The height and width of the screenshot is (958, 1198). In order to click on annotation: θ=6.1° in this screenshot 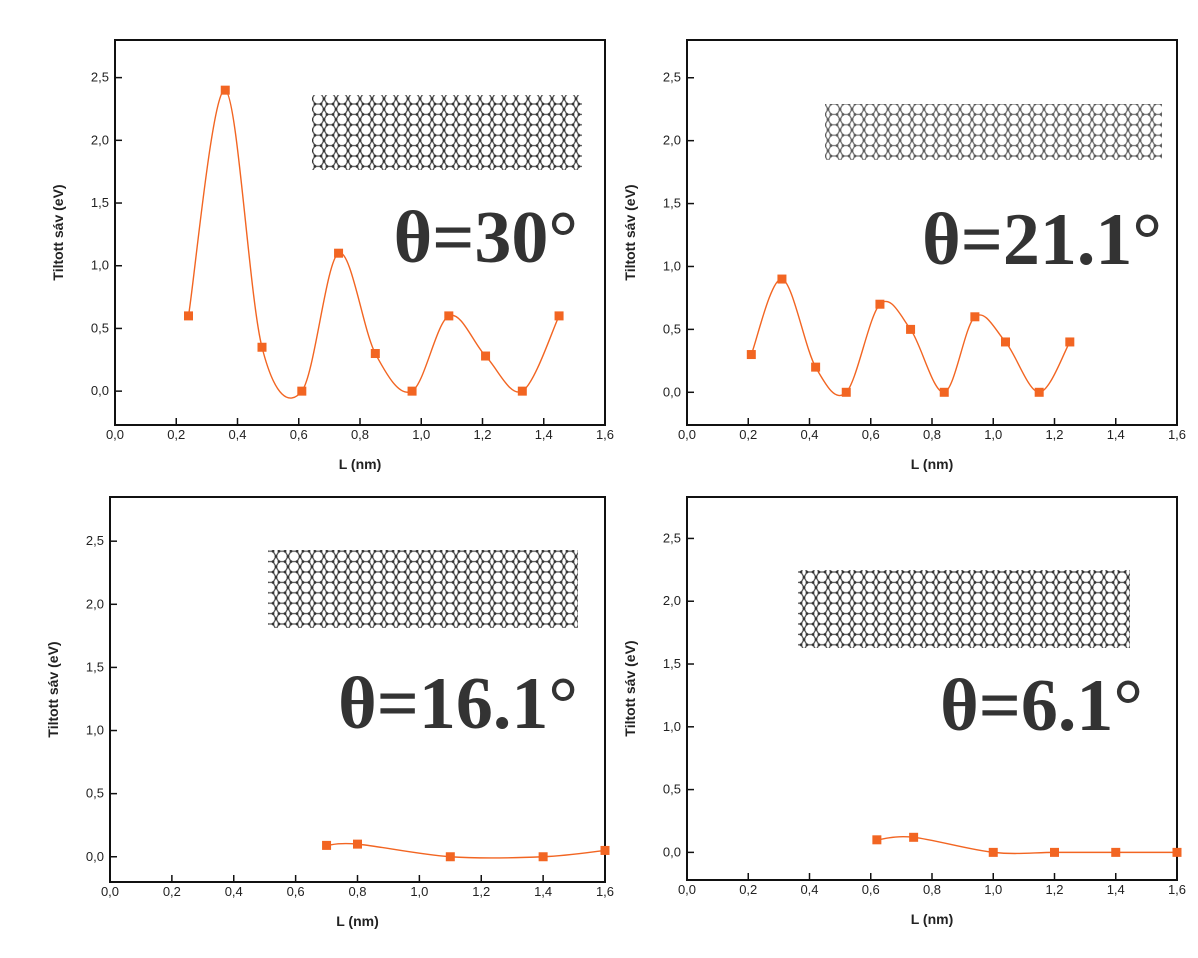, I will do `click(1041, 706)`.